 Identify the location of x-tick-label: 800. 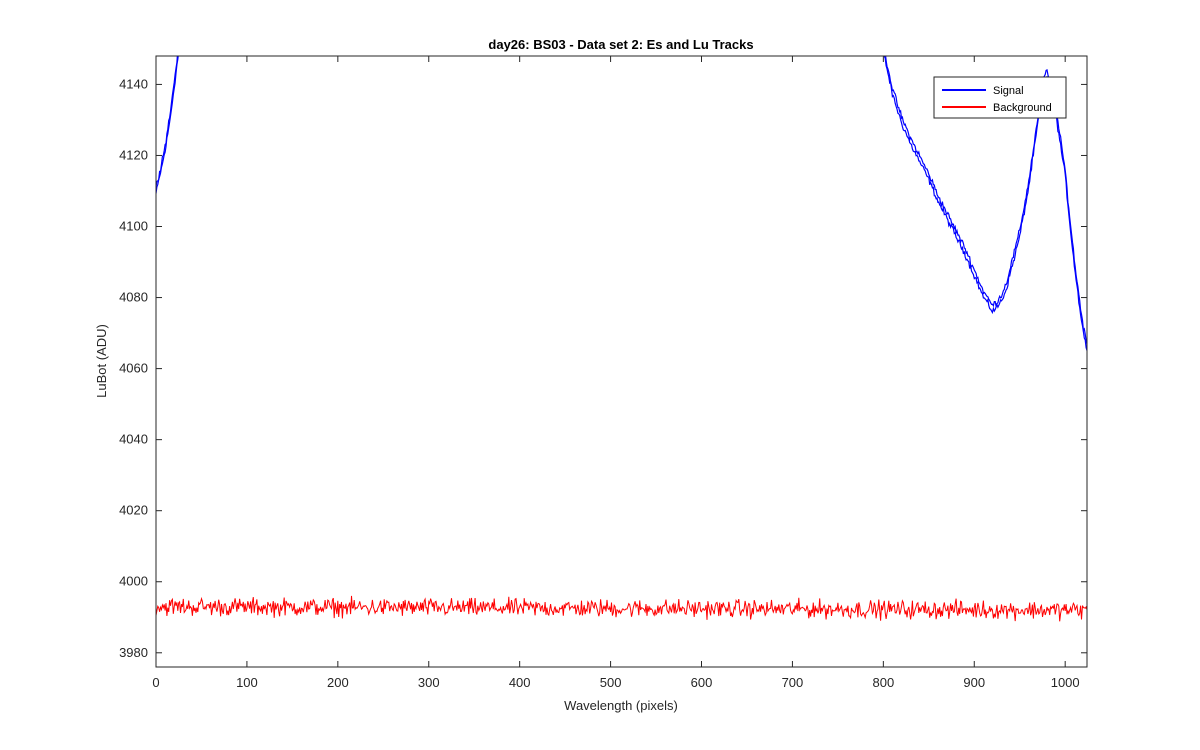
(883, 682).